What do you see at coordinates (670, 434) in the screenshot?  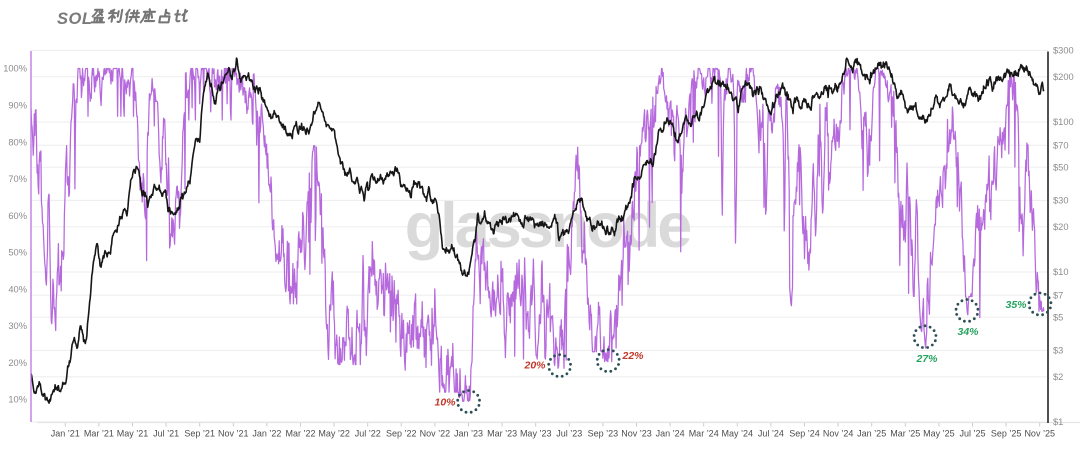 I see `svg-text: Jan ’24` at bounding box center [670, 434].